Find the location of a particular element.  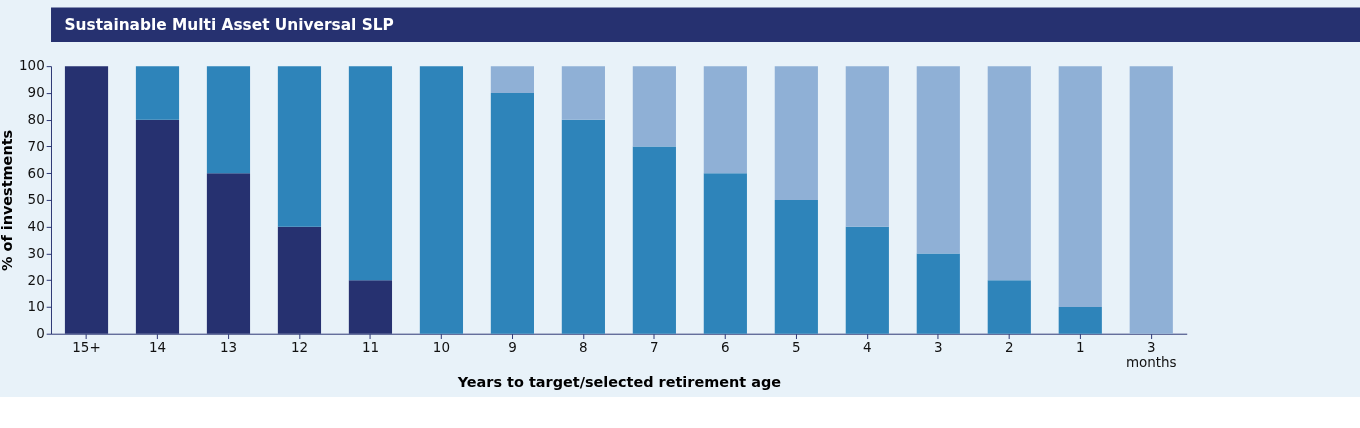

x-tick-label: 7 is located at coordinates (654, 346).